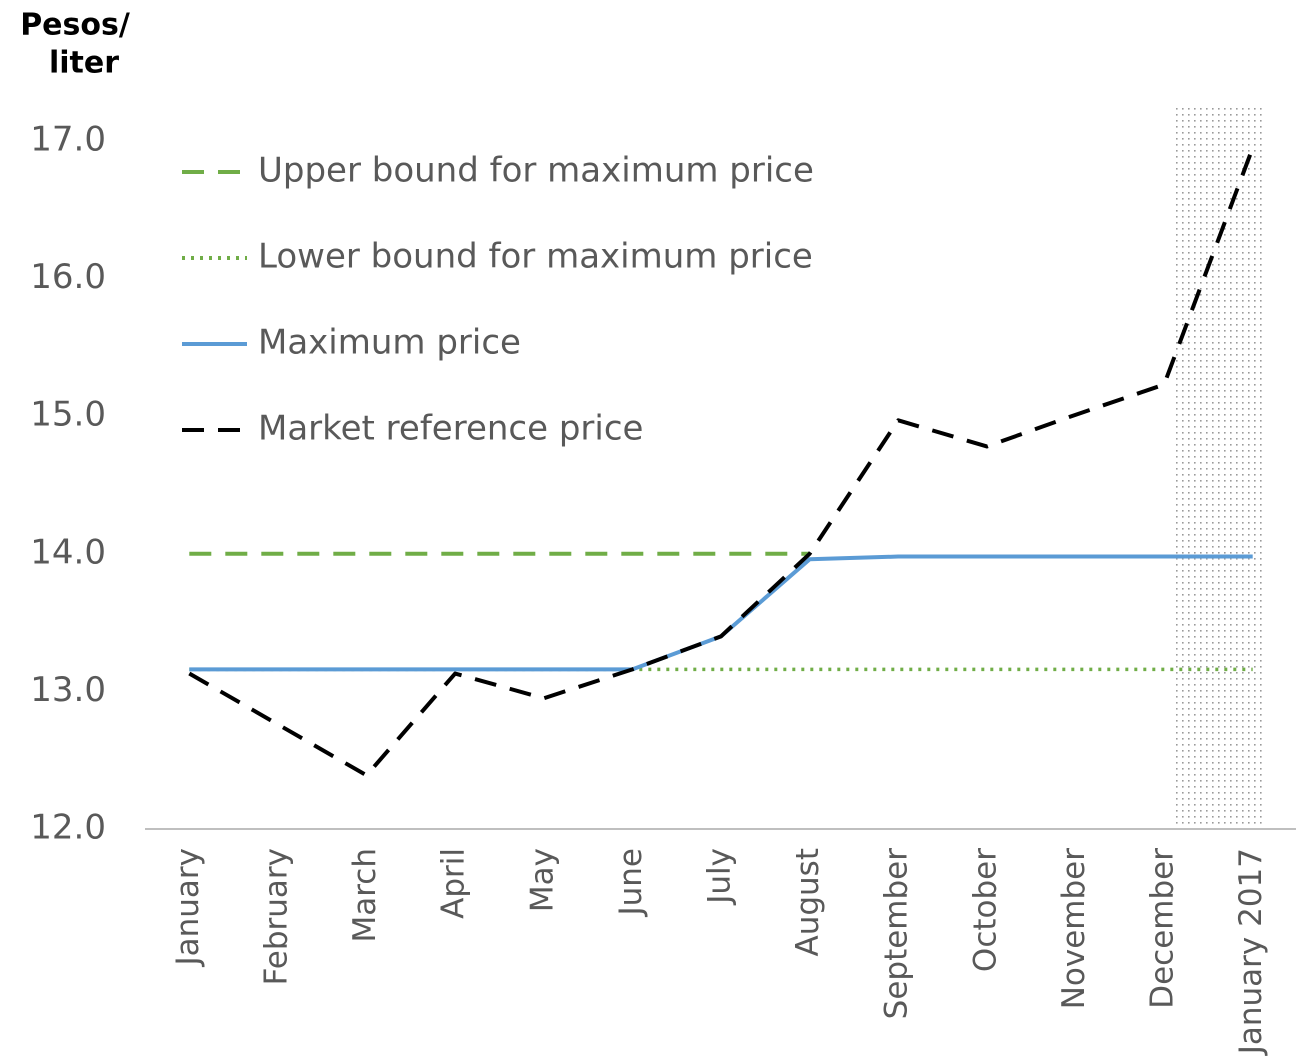  I want to click on y-tick-label: 14.0, so click(68, 552).